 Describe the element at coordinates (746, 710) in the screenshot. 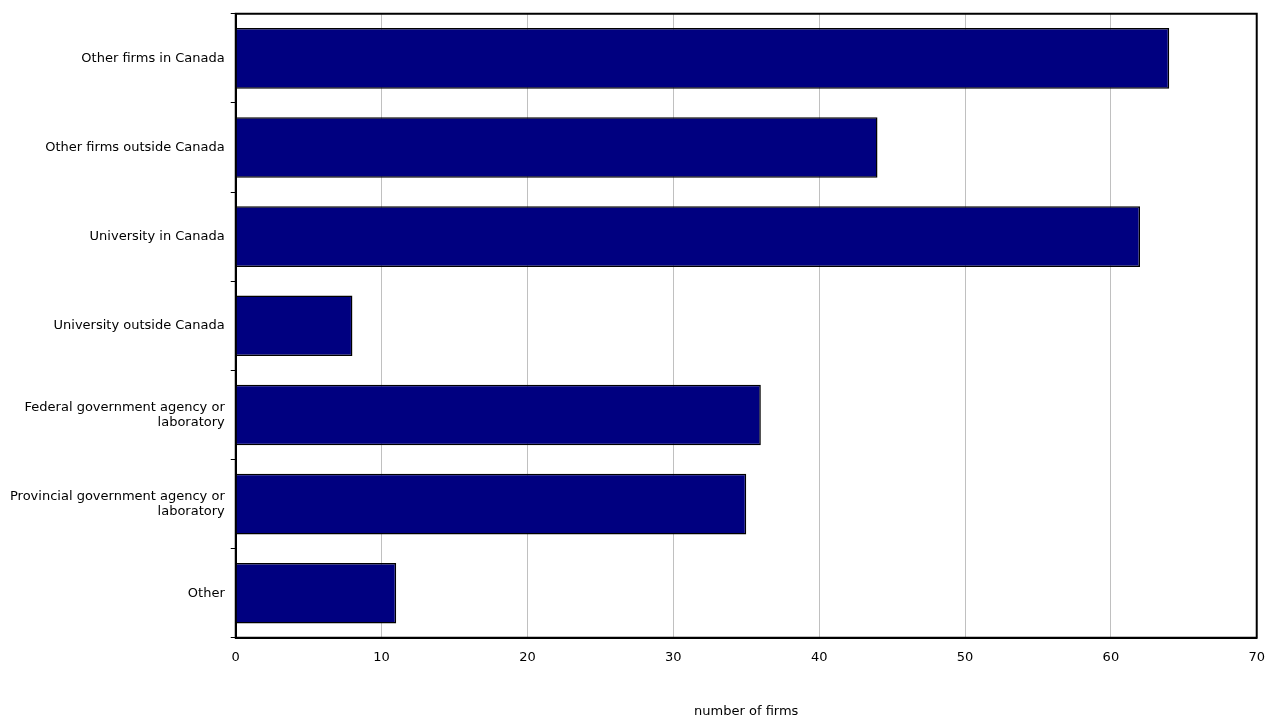

I see `x-axis-title: number of firms` at that location.